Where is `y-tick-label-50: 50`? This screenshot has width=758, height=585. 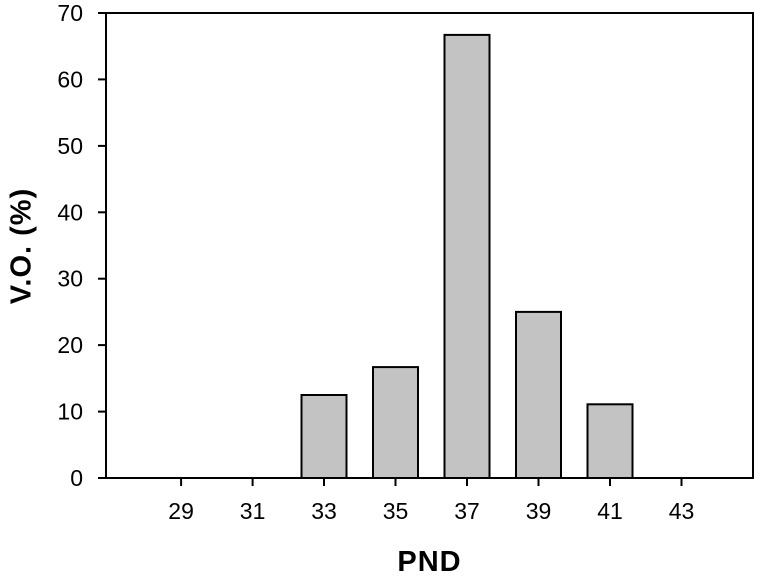 y-tick-label-50: 50 is located at coordinates (70, 146).